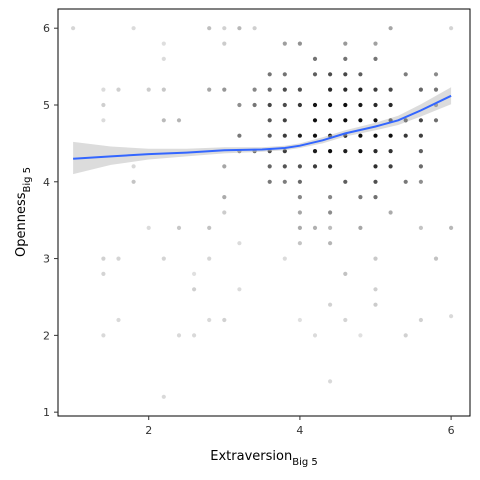 This screenshot has height=480, width=480. What do you see at coordinates (46, 105) in the screenshot?
I see `y-tick-label: 5` at bounding box center [46, 105].